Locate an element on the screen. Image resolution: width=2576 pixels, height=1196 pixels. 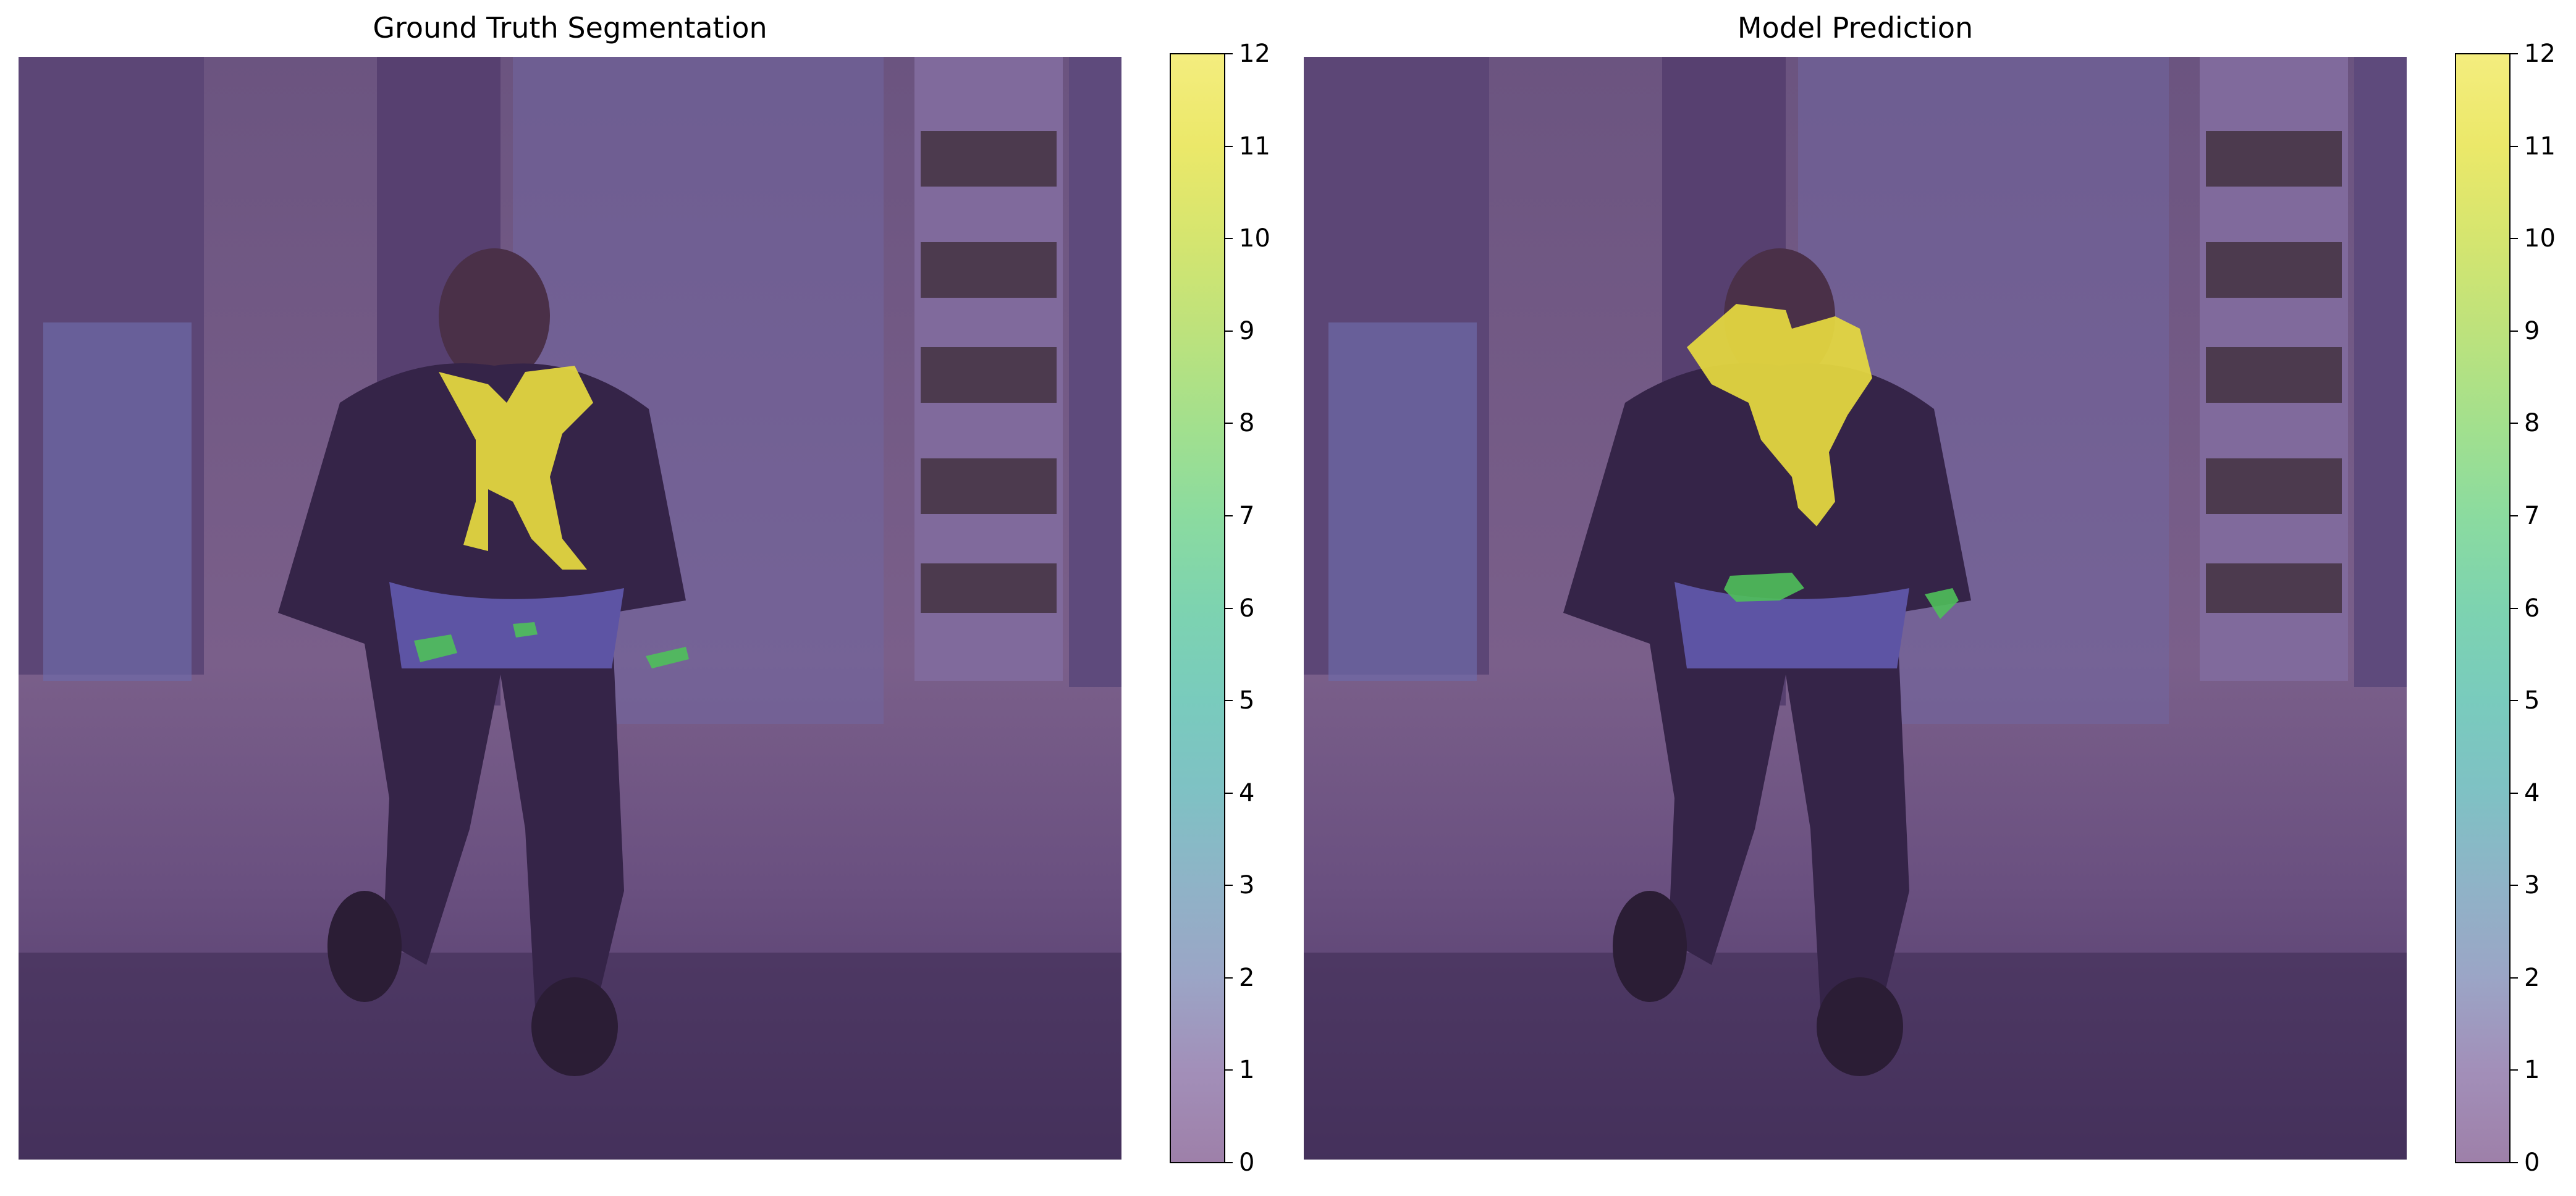
model-prediction-title: Model Prediction is located at coordinates (1855, 27).